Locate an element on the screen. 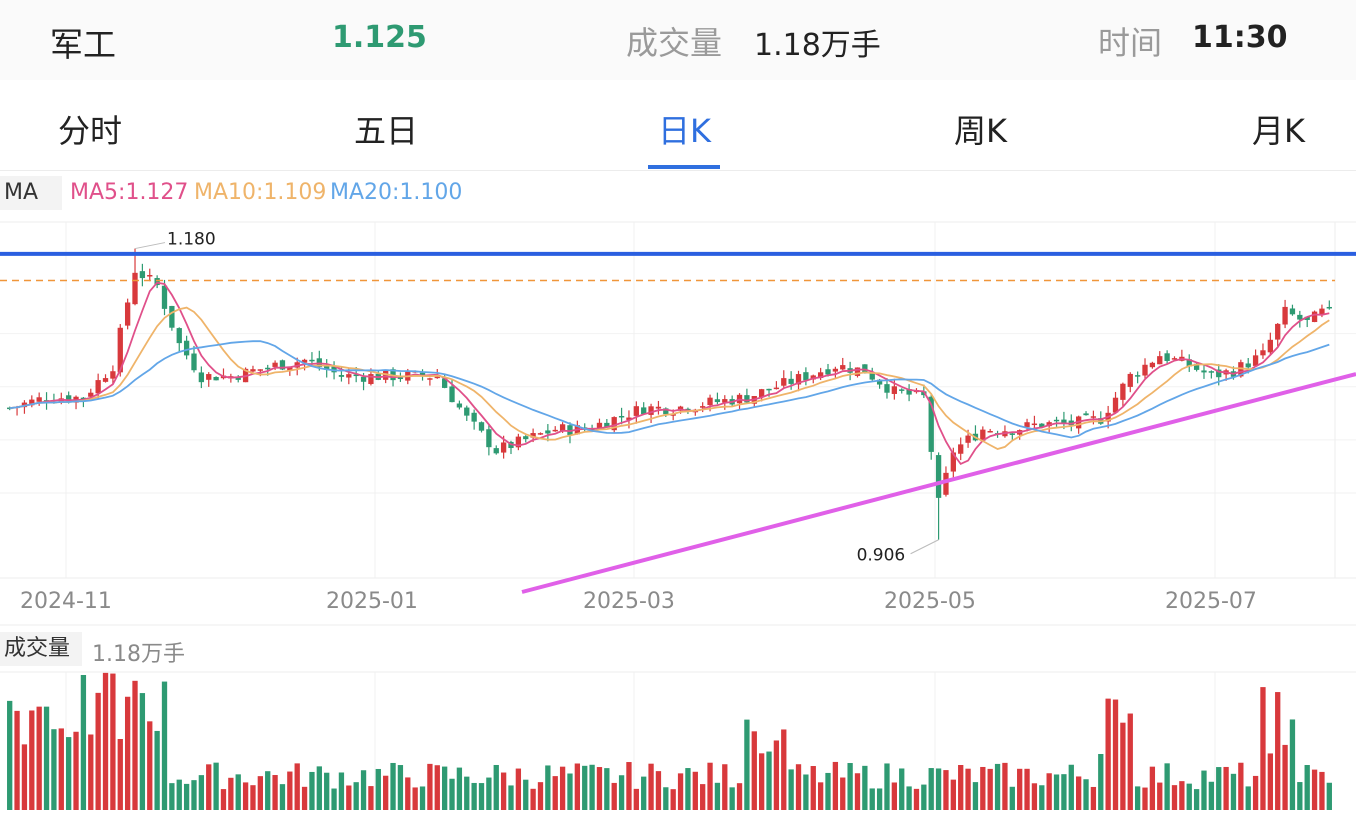 The image size is (1356, 826). period-tabs: 分时 五日 日K 周K 月K is located at coordinates (678, 125).